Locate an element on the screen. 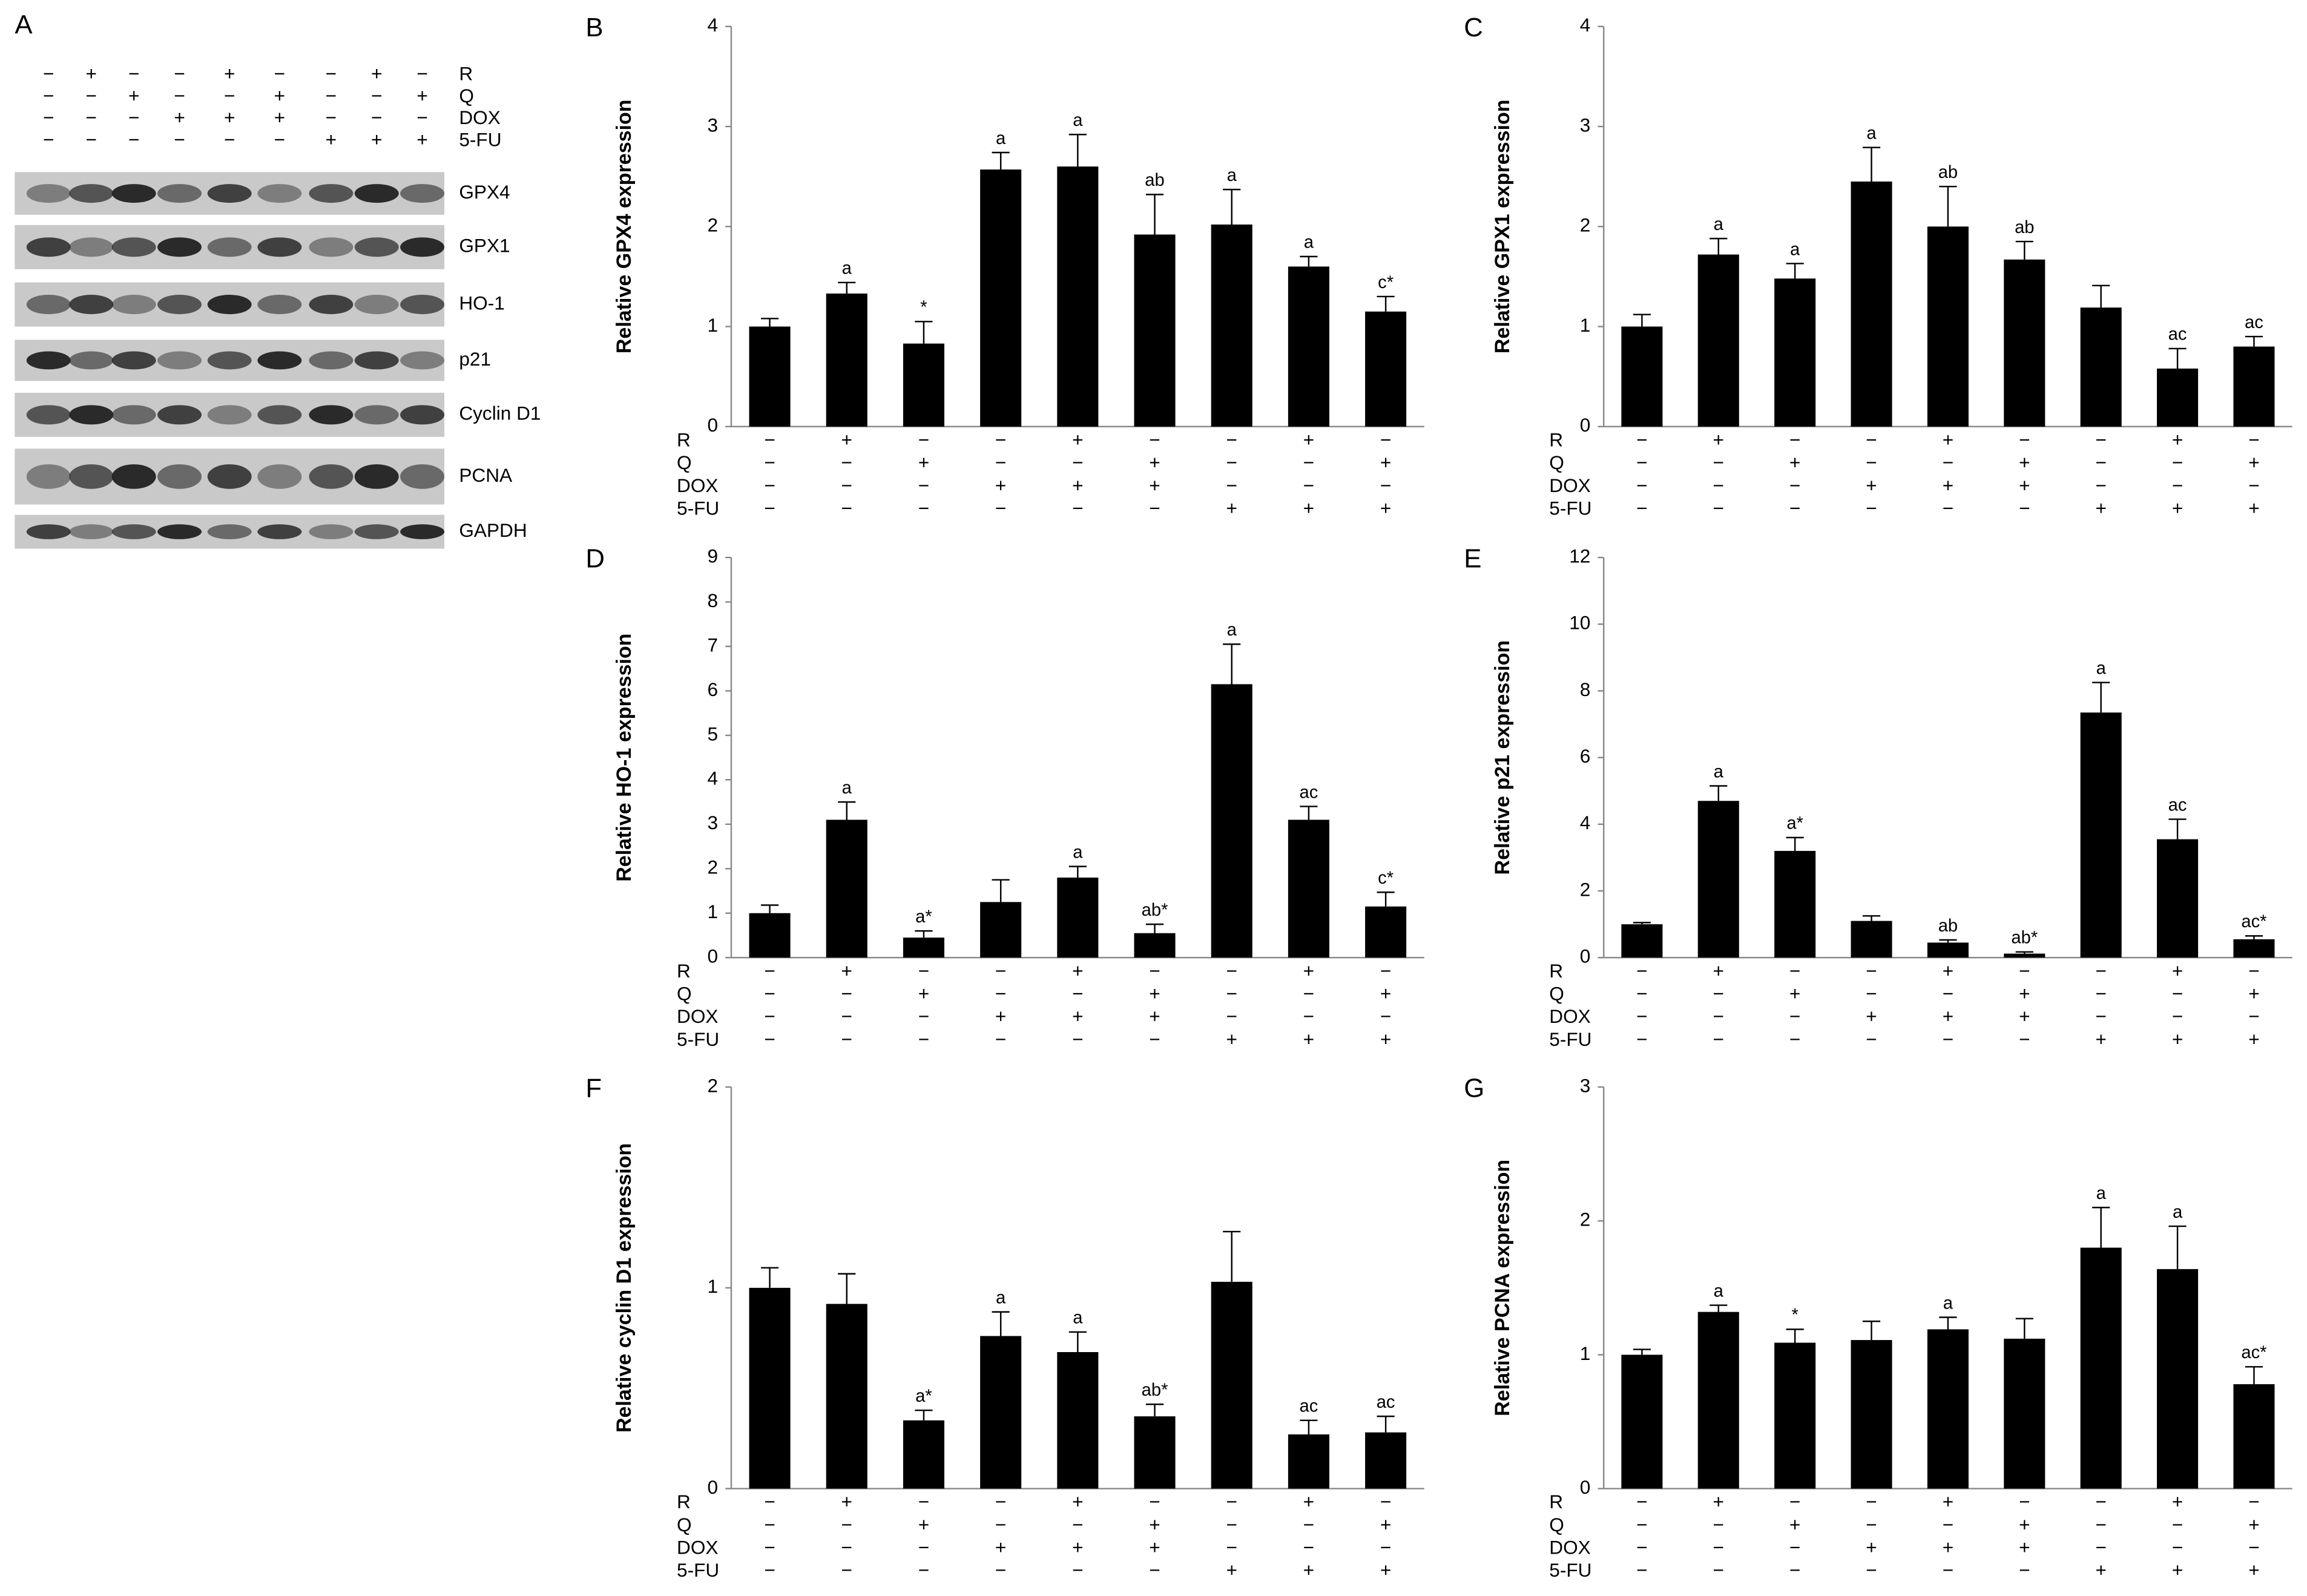 The width and height of the screenshot is (2307, 1596). y-tick-label: 8 is located at coordinates (713, 600).